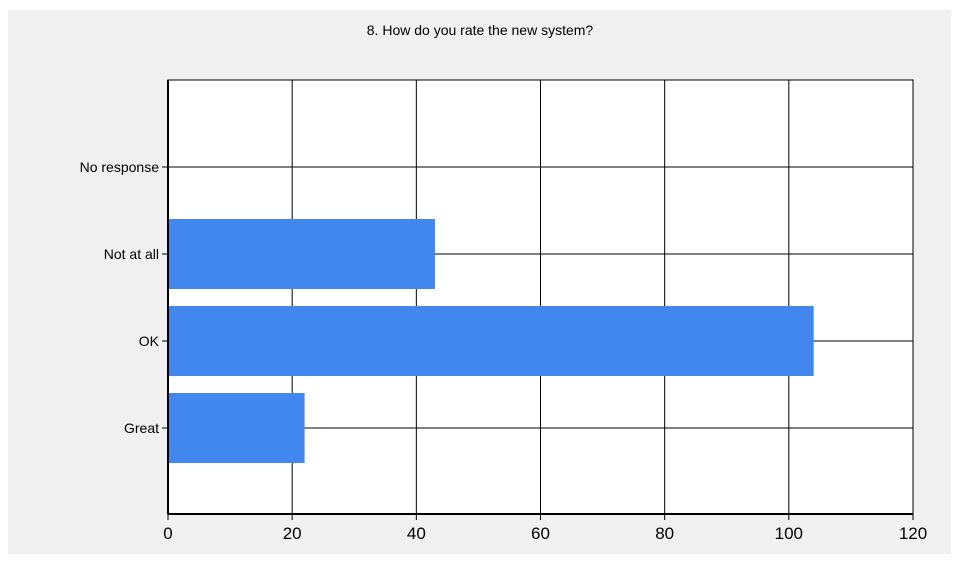 This screenshot has height=563, width=957. What do you see at coordinates (120, 167) in the screenshot?
I see `y-tick-label: No response` at bounding box center [120, 167].